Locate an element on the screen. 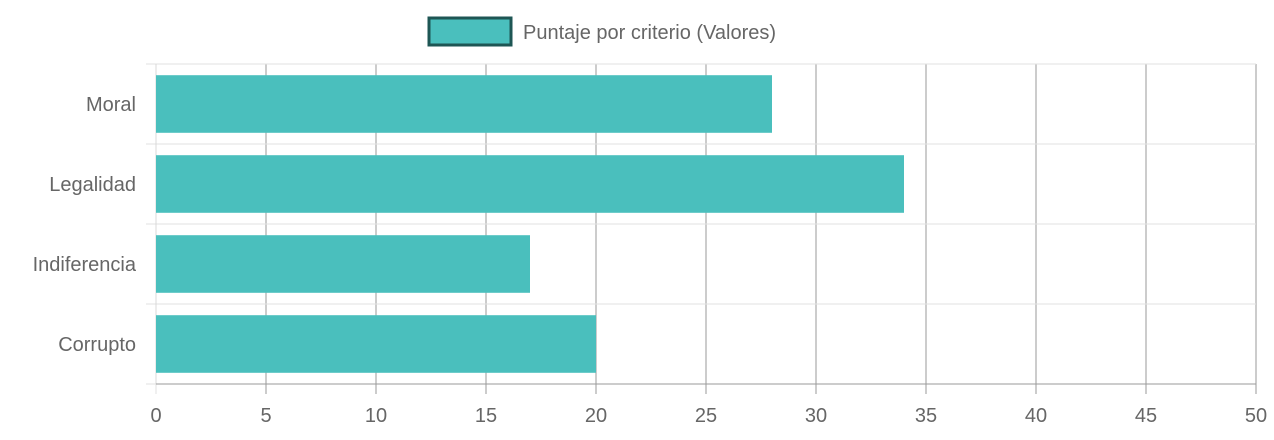 The image size is (1274, 440). x-tick-label: 20 is located at coordinates (596, 416).